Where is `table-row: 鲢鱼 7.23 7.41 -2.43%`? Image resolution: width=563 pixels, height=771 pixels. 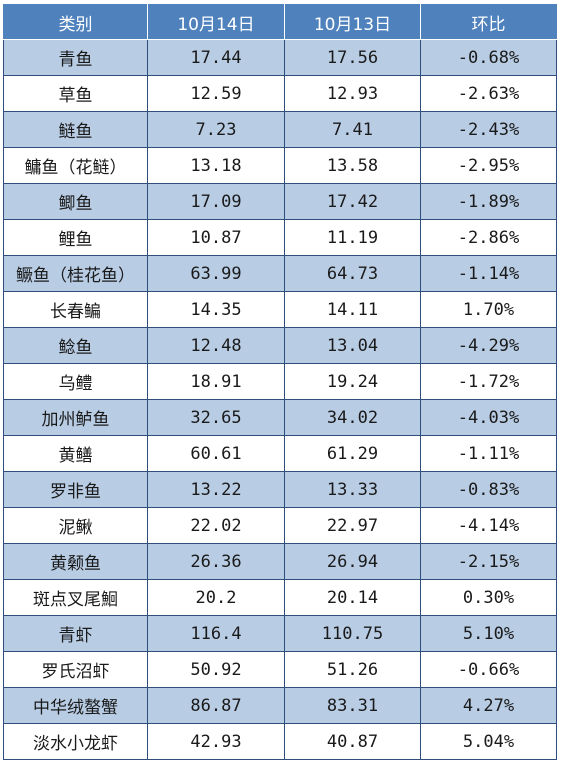 table-row: 鲢鱼 7.23 7.41 -2.43% is located at coordinates (280, 129).